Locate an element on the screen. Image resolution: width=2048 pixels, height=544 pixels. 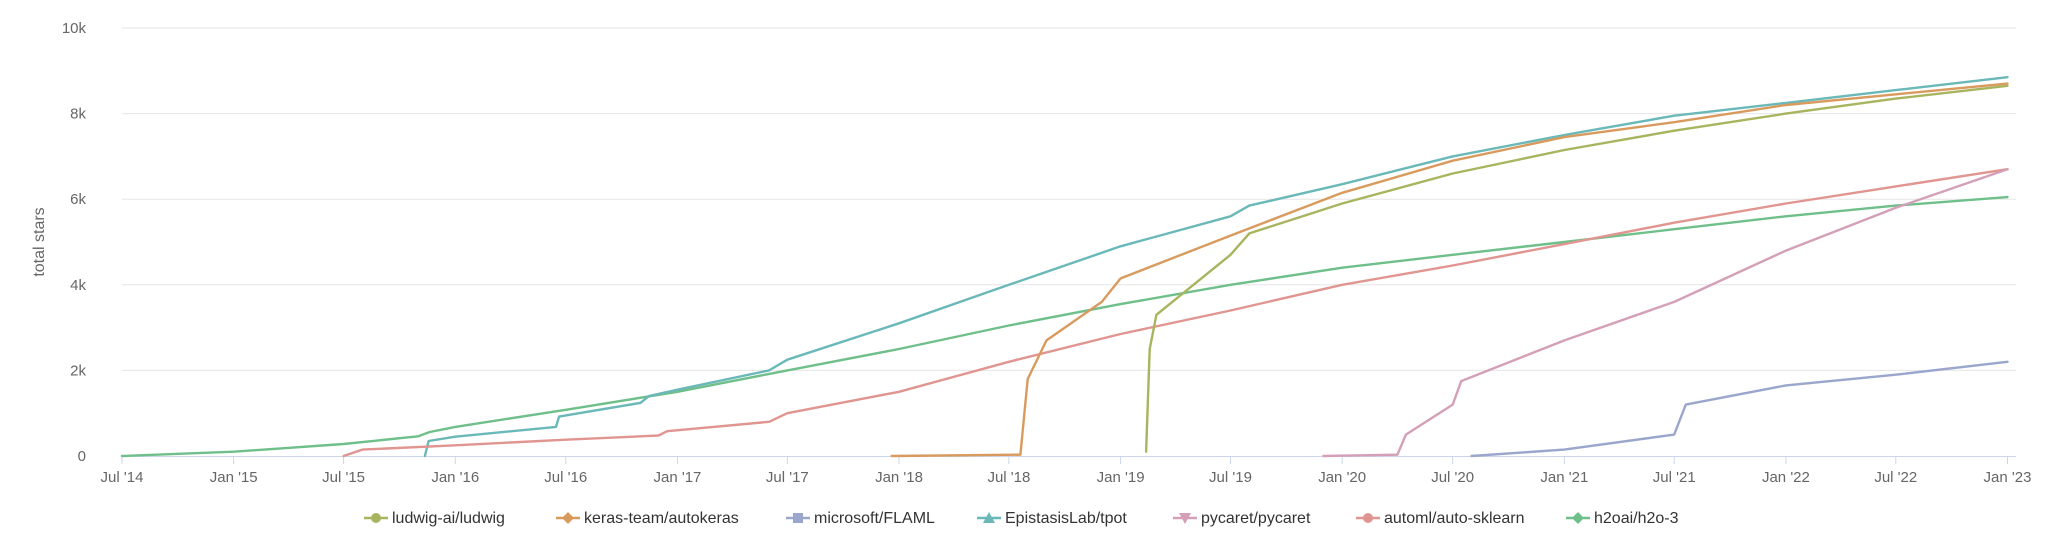
y-tick-label: 4k is located at coordinates (78, 285).